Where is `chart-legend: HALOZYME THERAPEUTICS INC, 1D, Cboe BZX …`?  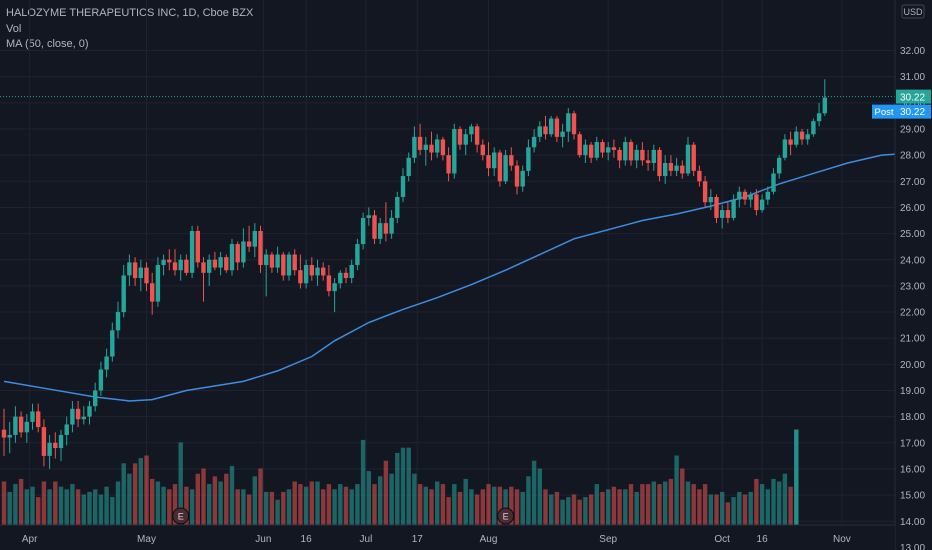 chart-legend: HALOZYME THERAPEUTICS INC, 1D, Cboe BZX … is located at coordinates (129, 29).